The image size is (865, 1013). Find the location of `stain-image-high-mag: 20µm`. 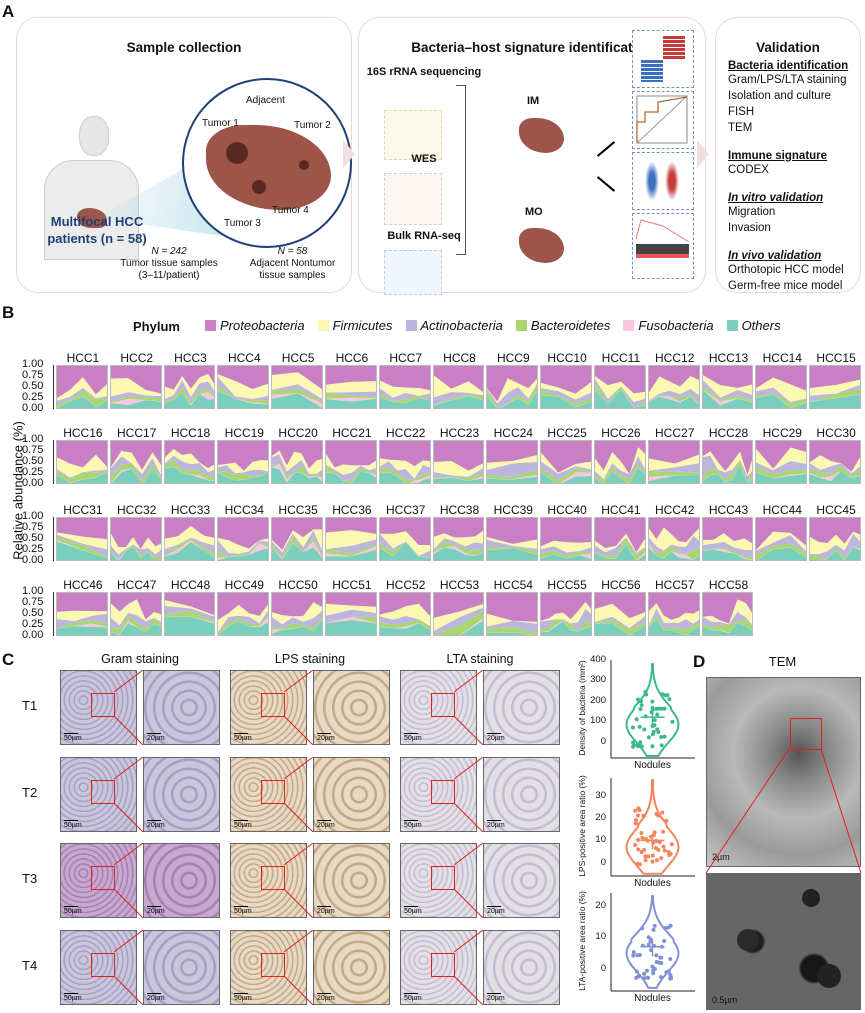

stain-image-high-mag: 20µm is located at coordinates (521, 880).